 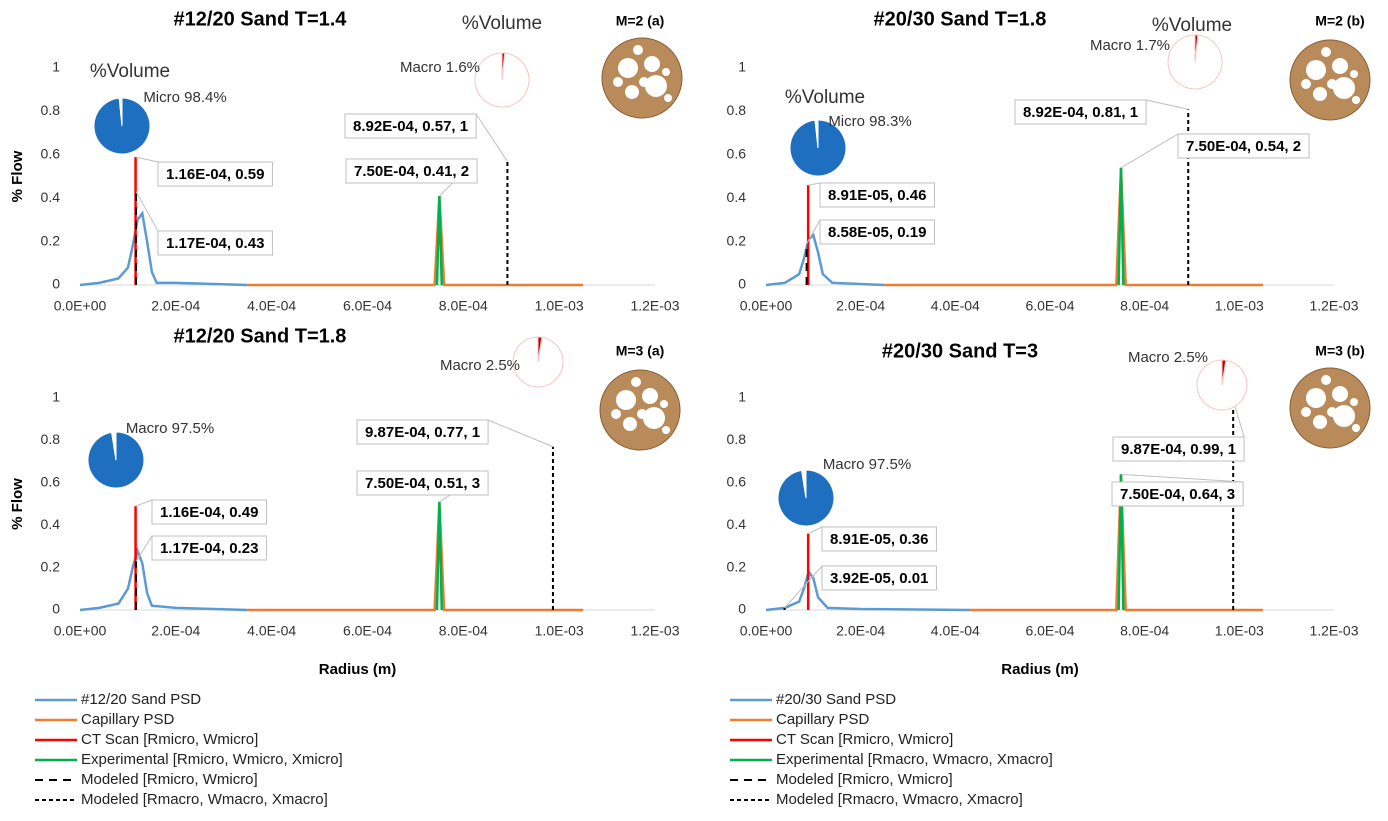 I want to click on callout-label: 8.92E-04, 0.81, 1, so click(x=1080, y=112).